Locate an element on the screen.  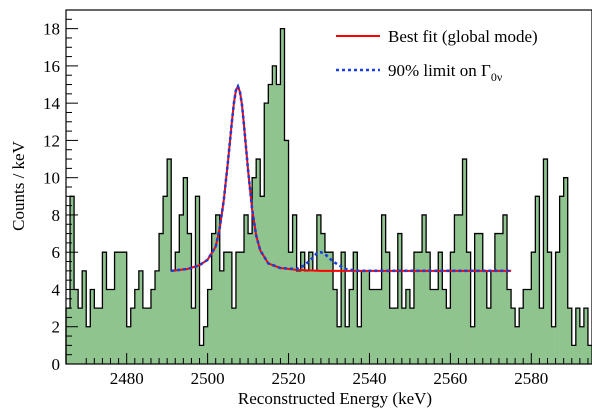
legend-label-gamma: Γ is located at coordinates (486, 70).